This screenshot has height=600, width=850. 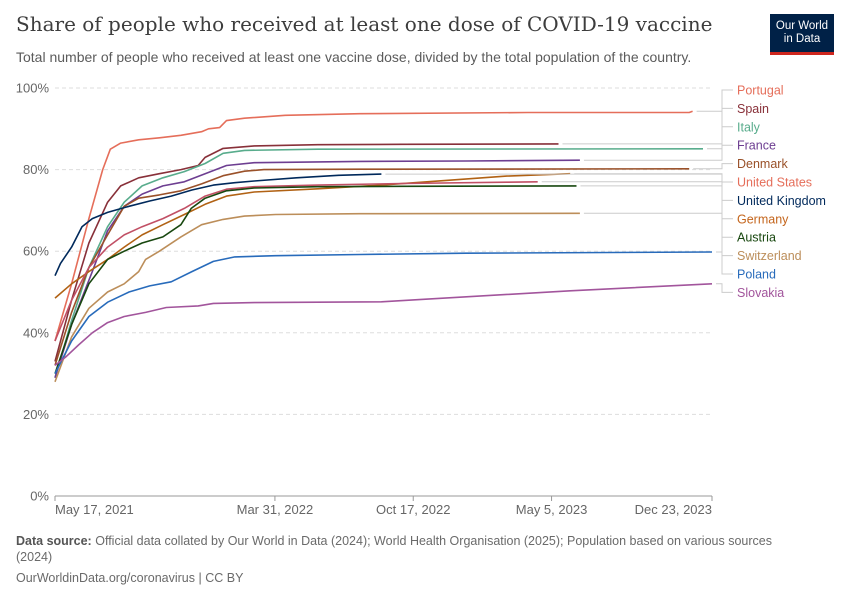 What do you see at coordinates (275, 509) in the screenshot?
I see `x-tick-label: Mar 31, 2022` at bounding box center [275, 509].